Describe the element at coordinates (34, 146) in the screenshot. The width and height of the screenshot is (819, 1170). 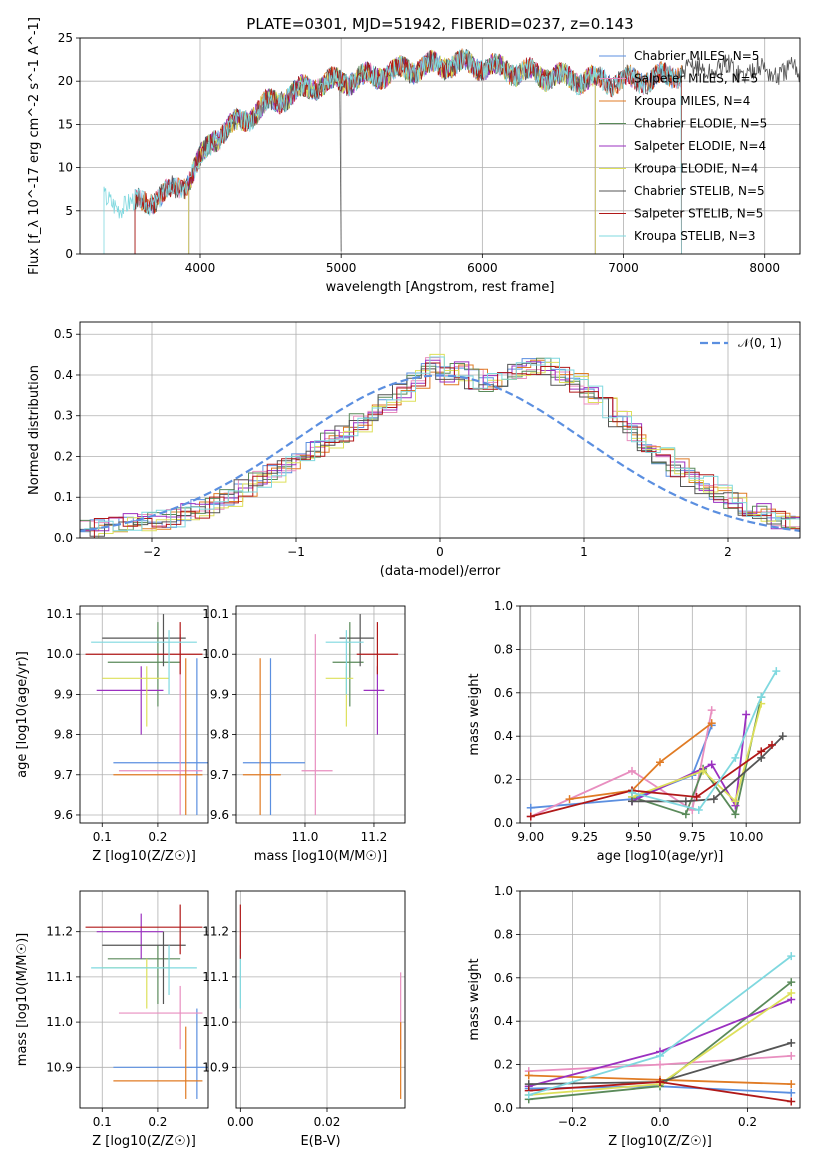
I see `y-axis-label: Flux [f_λ 10^-17 erg cm^-2 s^-1 A^-1]` at that location.